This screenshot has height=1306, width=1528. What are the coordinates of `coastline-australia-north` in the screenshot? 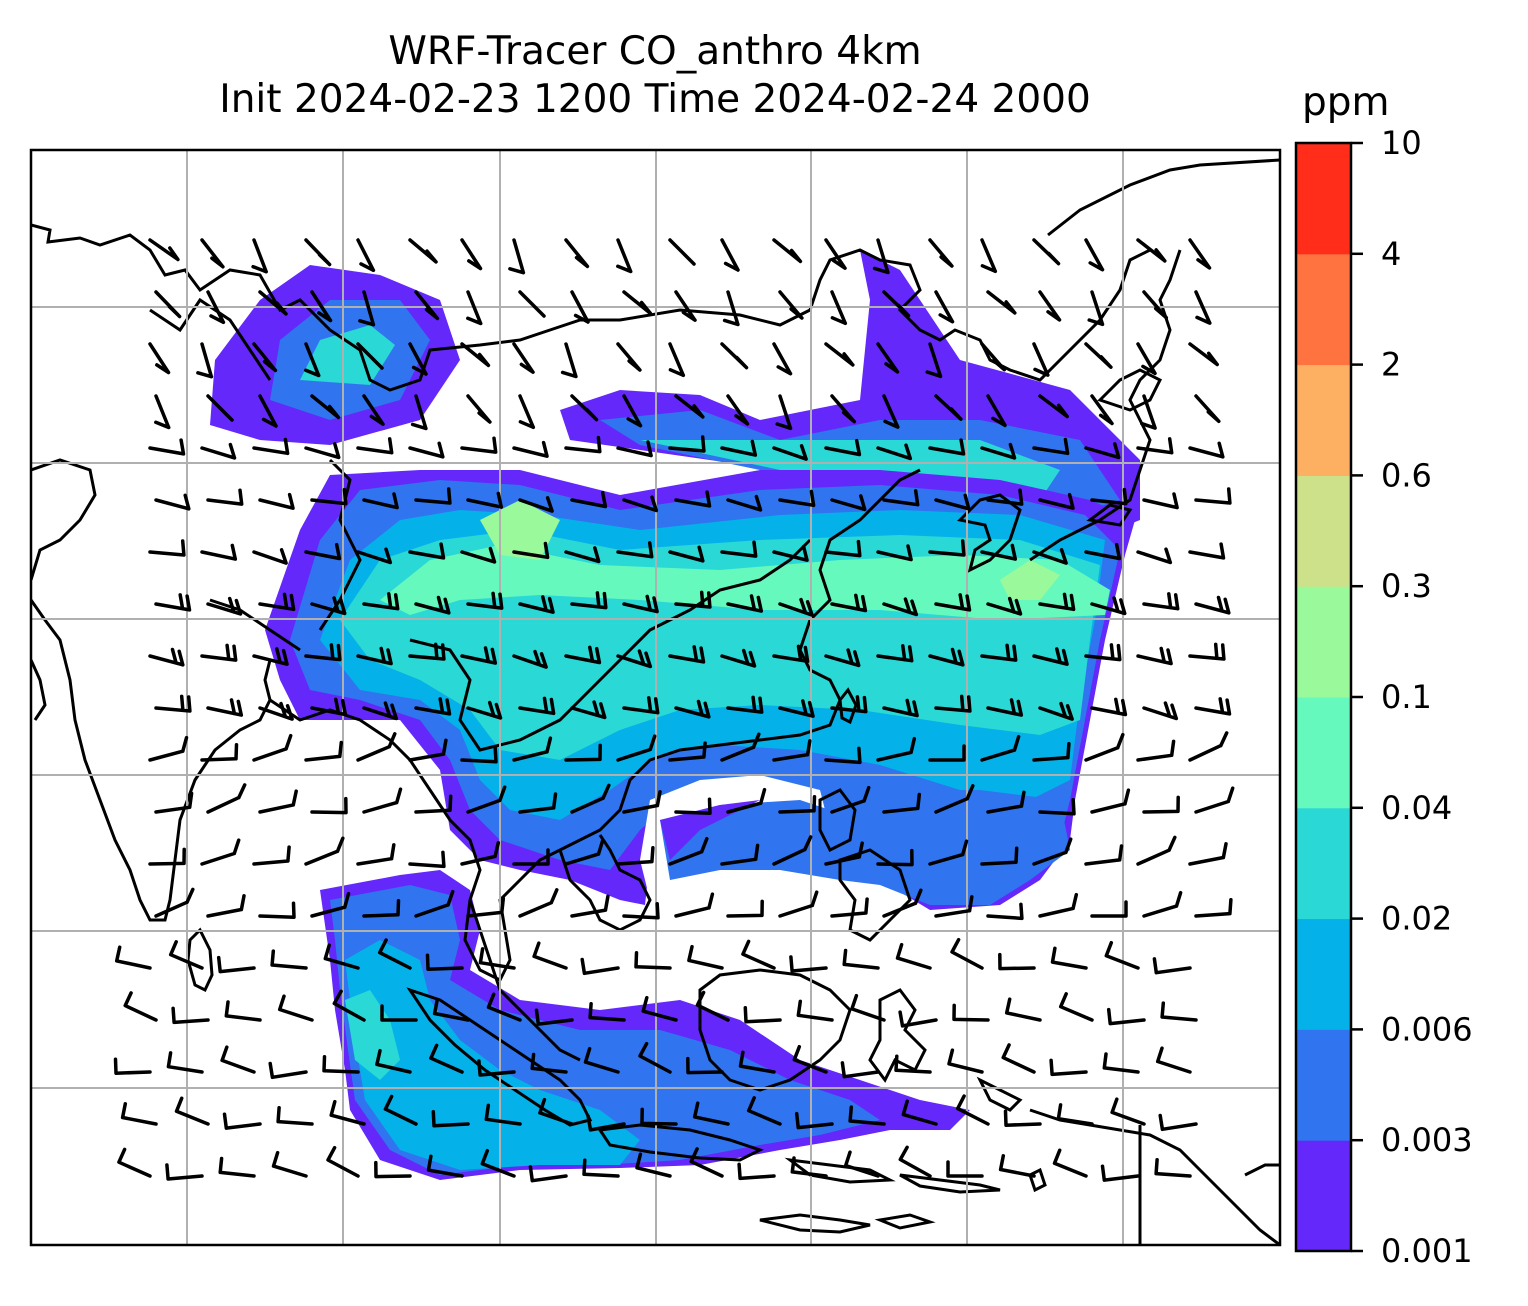 It's located at (1262, 1170).